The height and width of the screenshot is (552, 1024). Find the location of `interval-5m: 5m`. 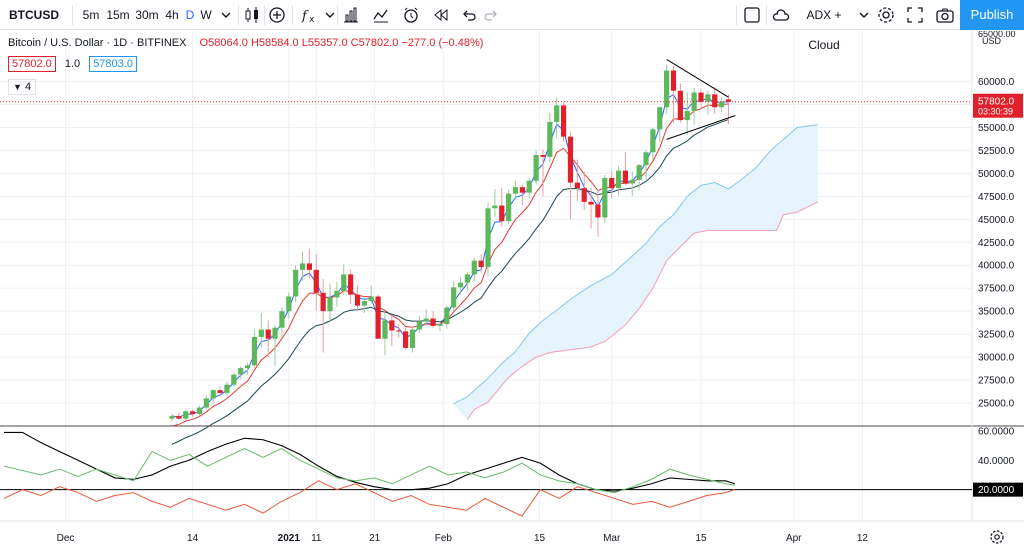

interval-5m: 5m is located at coordinates (91, 15).